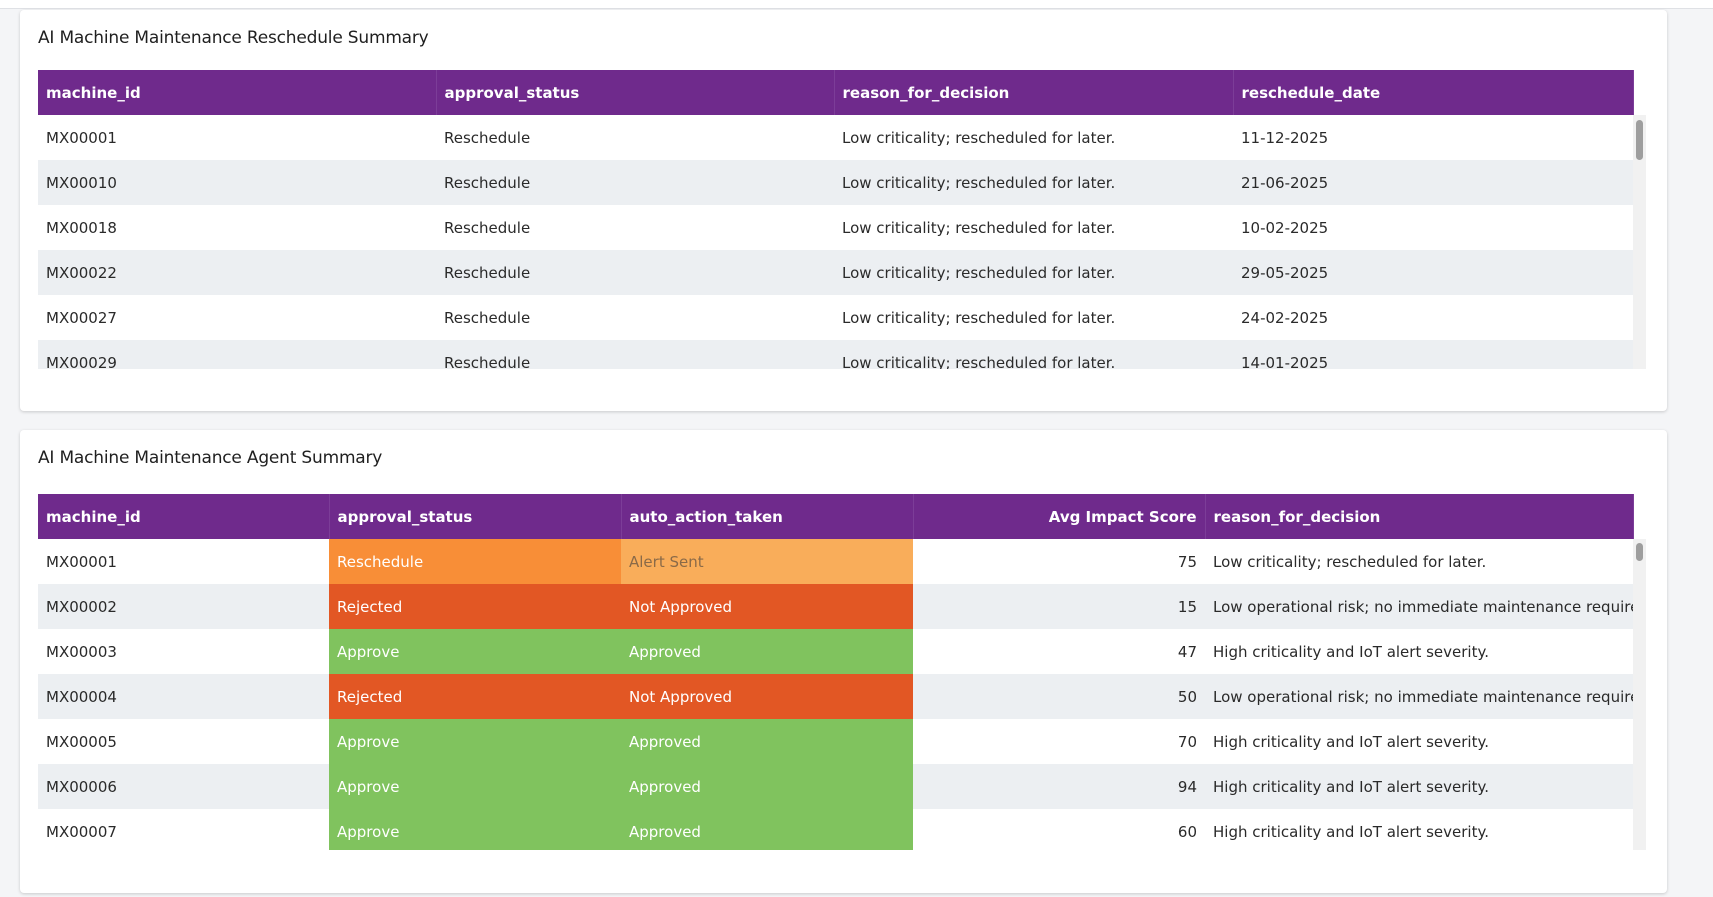  Describe the element at coordinates (1285, 137) in the screenshot. I see `cell-reschedule-date: 11-12-2025` at that location.